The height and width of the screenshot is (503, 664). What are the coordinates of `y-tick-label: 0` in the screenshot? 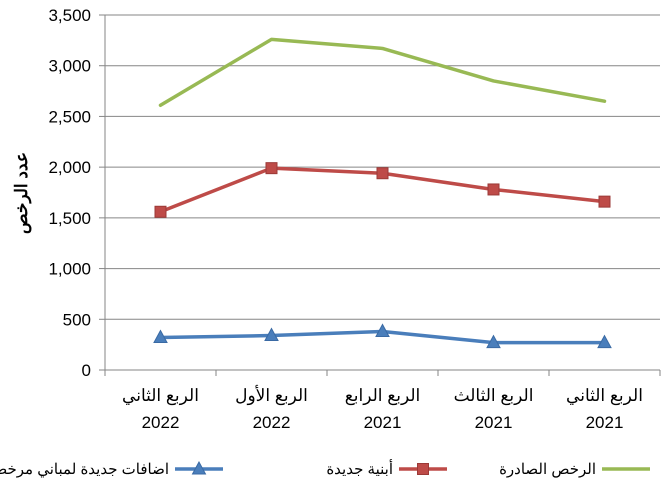 It's located at (86, 370).